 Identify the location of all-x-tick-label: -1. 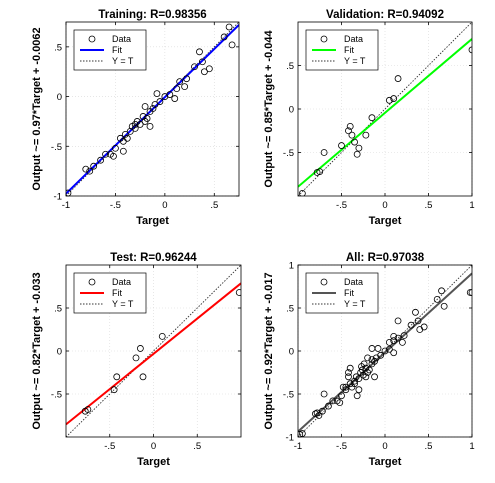
(298, 446).